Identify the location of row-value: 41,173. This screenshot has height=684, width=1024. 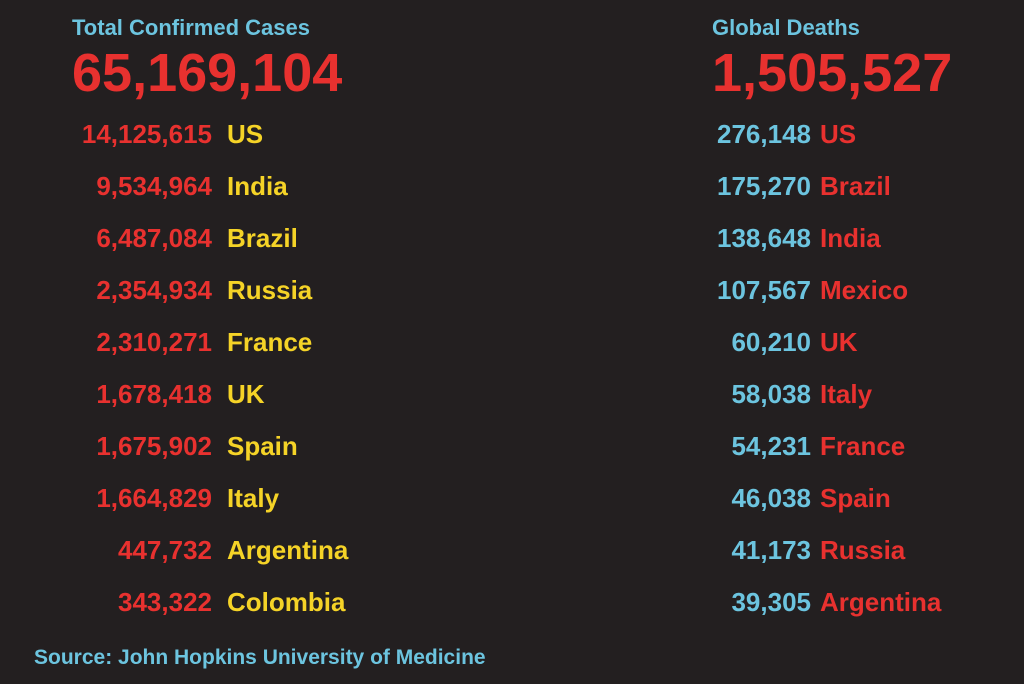
(771, 550).